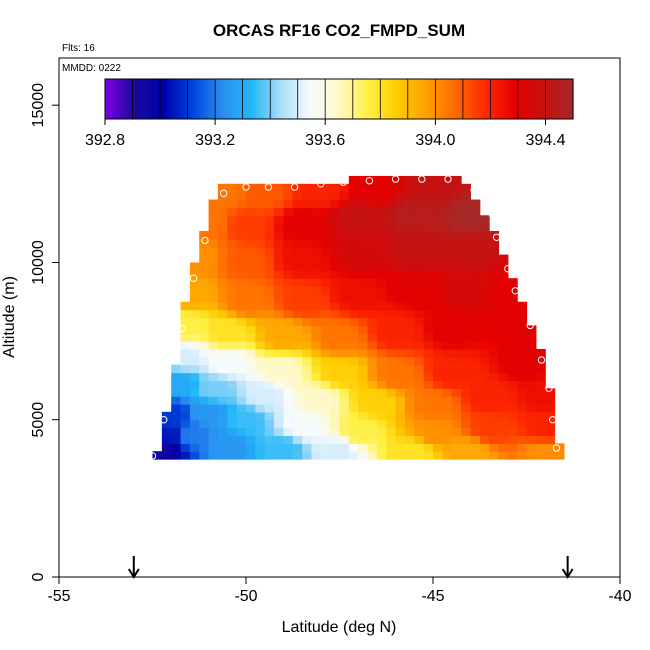  What do you see at coordinates (91, 68) in the screenshot?
I see `date-label: MMDD: 0222` at bounding box center [91, 68].